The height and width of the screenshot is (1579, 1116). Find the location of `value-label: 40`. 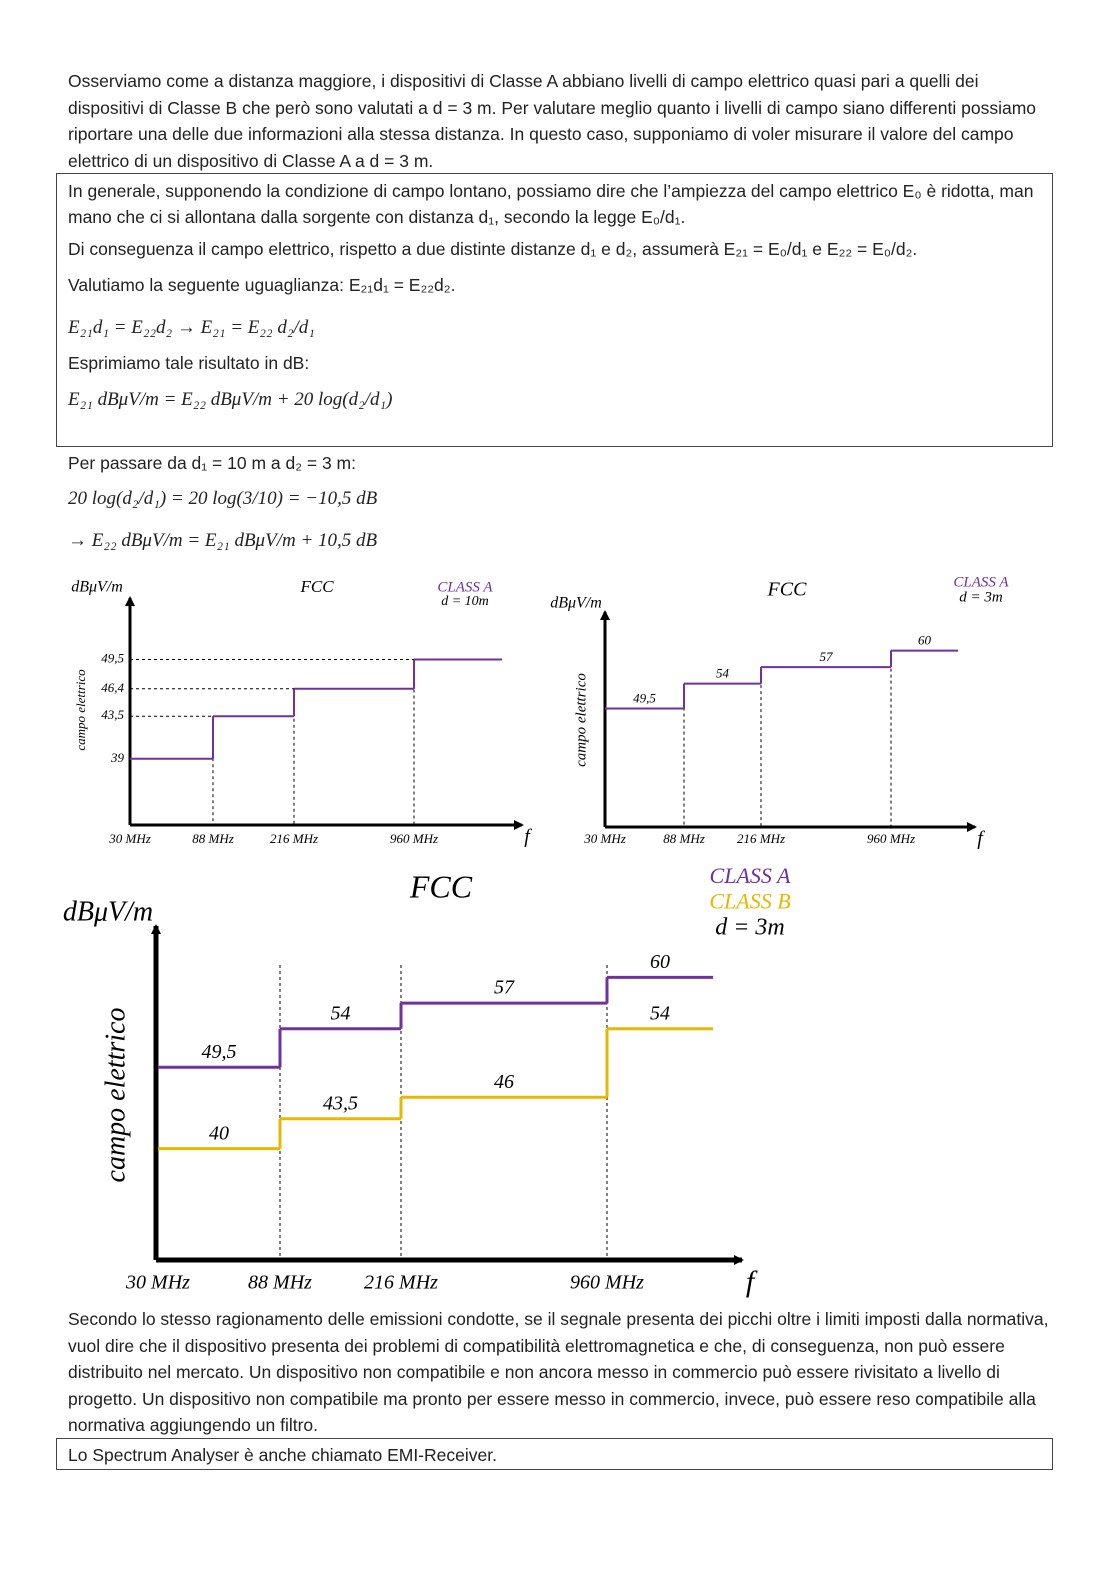

value-label: 40 is located at coordinates (219, 1133).